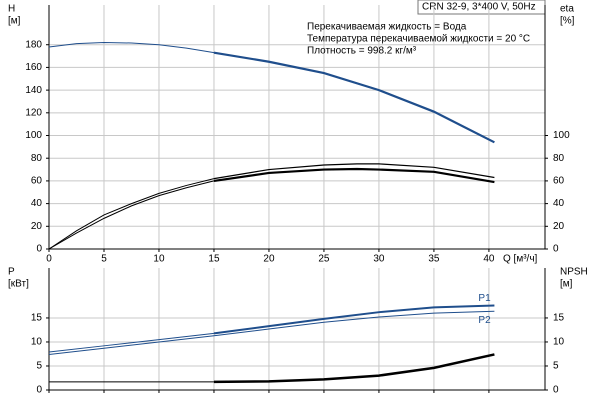  I want to click on annotation: Плотность = 998.2 кг/м³, so click(362, 51).